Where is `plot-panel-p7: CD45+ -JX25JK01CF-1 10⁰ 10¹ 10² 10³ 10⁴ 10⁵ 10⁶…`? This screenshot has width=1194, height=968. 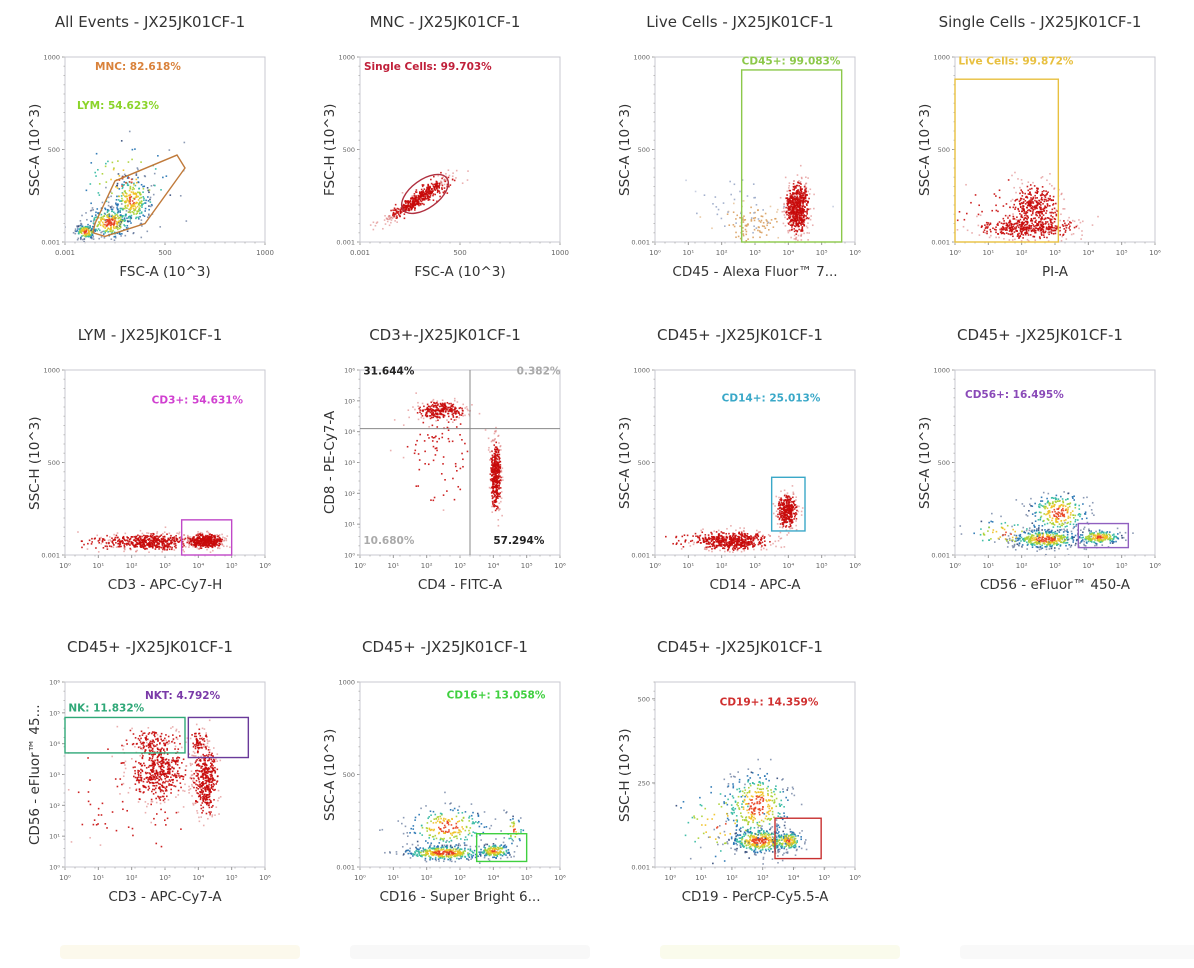
plot-panel-p7: CD45+ -JX25JK01CF-1 10⁰ 10¹ 10² 10³ 10⁴ 10⁵ 10⁶… is located at coordinates (740, 468).